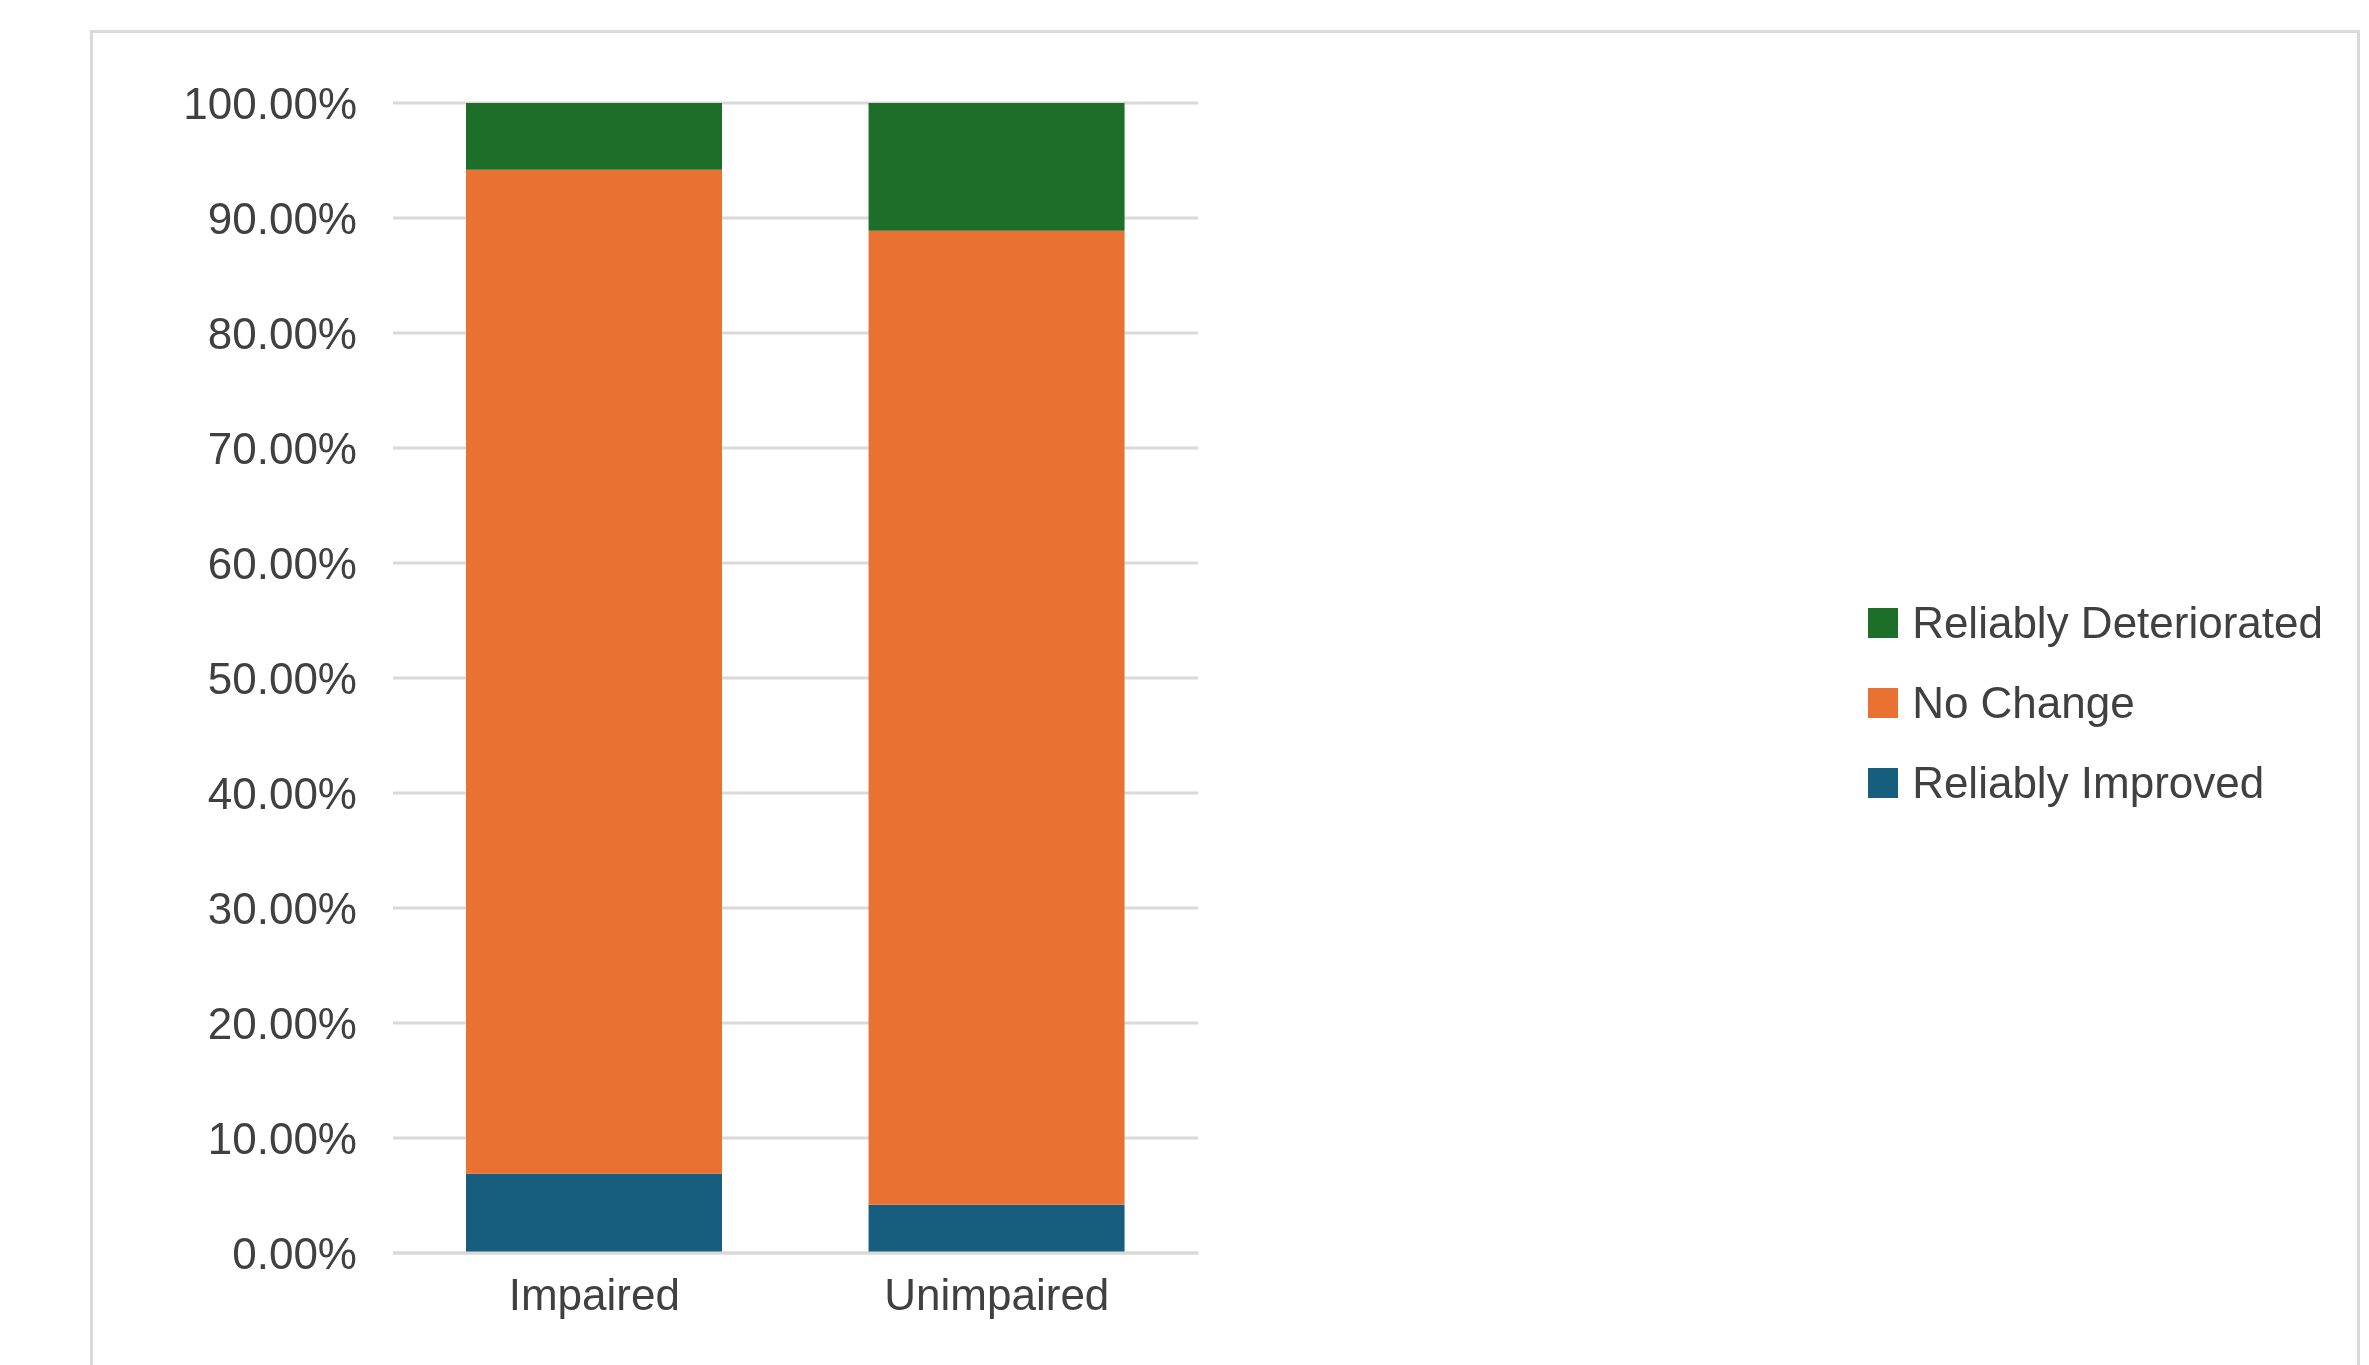  What do you see at coordinates (997, 1295) in the screenshot?
I see `x-tick-label: Unimpaired` at bounding box center [997, 1295].